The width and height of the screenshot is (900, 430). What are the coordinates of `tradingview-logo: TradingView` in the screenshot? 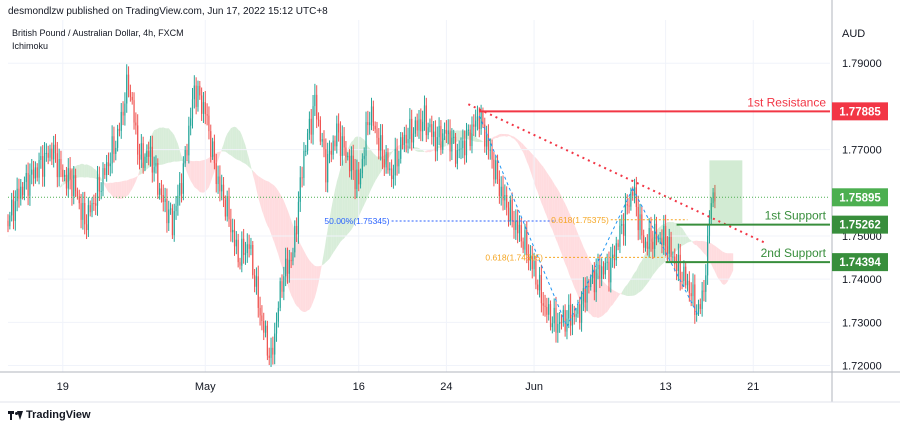 It's located at (49, 415).